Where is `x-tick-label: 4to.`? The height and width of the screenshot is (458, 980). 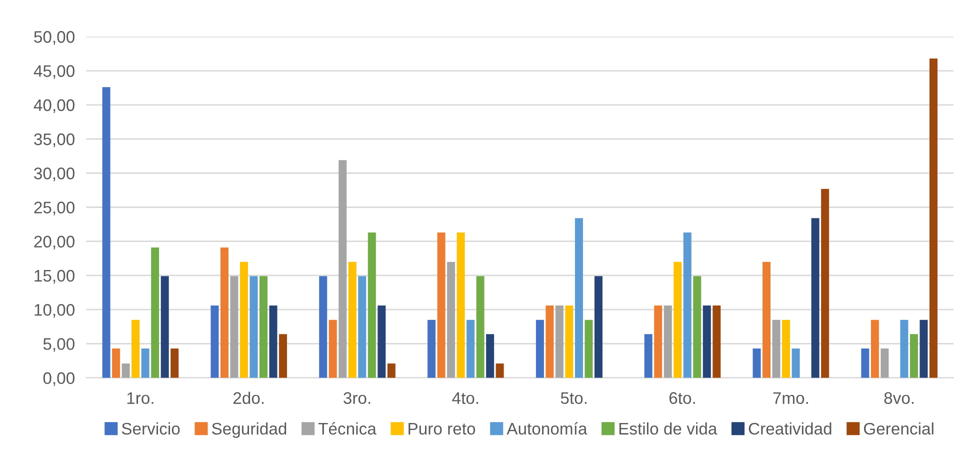 x-tick-label: 4to. is located at coordinates (465, 398).